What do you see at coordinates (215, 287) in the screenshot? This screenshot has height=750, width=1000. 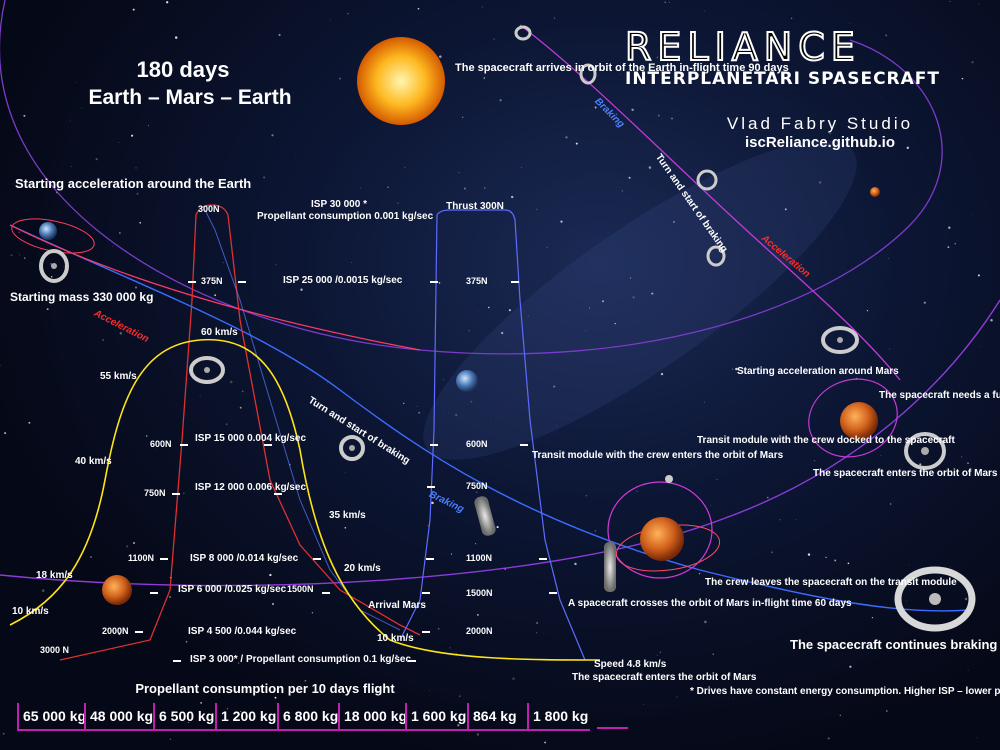 I see `acceleration-trajectory-earth` at bounding box center [215, 287].